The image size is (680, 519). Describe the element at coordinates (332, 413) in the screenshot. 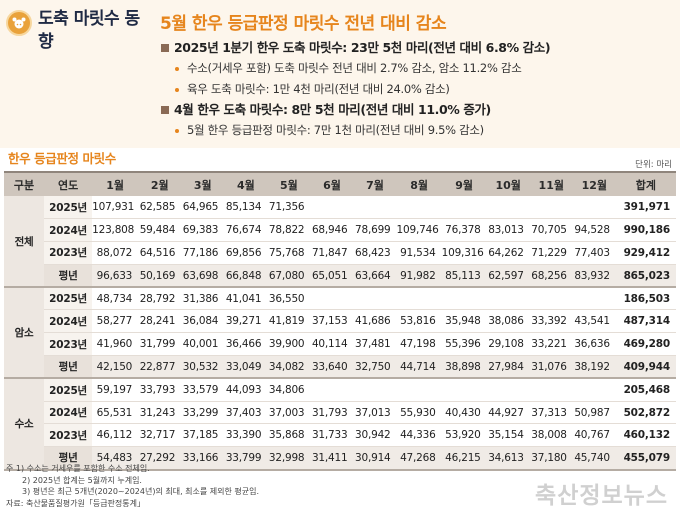

I see `value-cell: 31,793` at that location.